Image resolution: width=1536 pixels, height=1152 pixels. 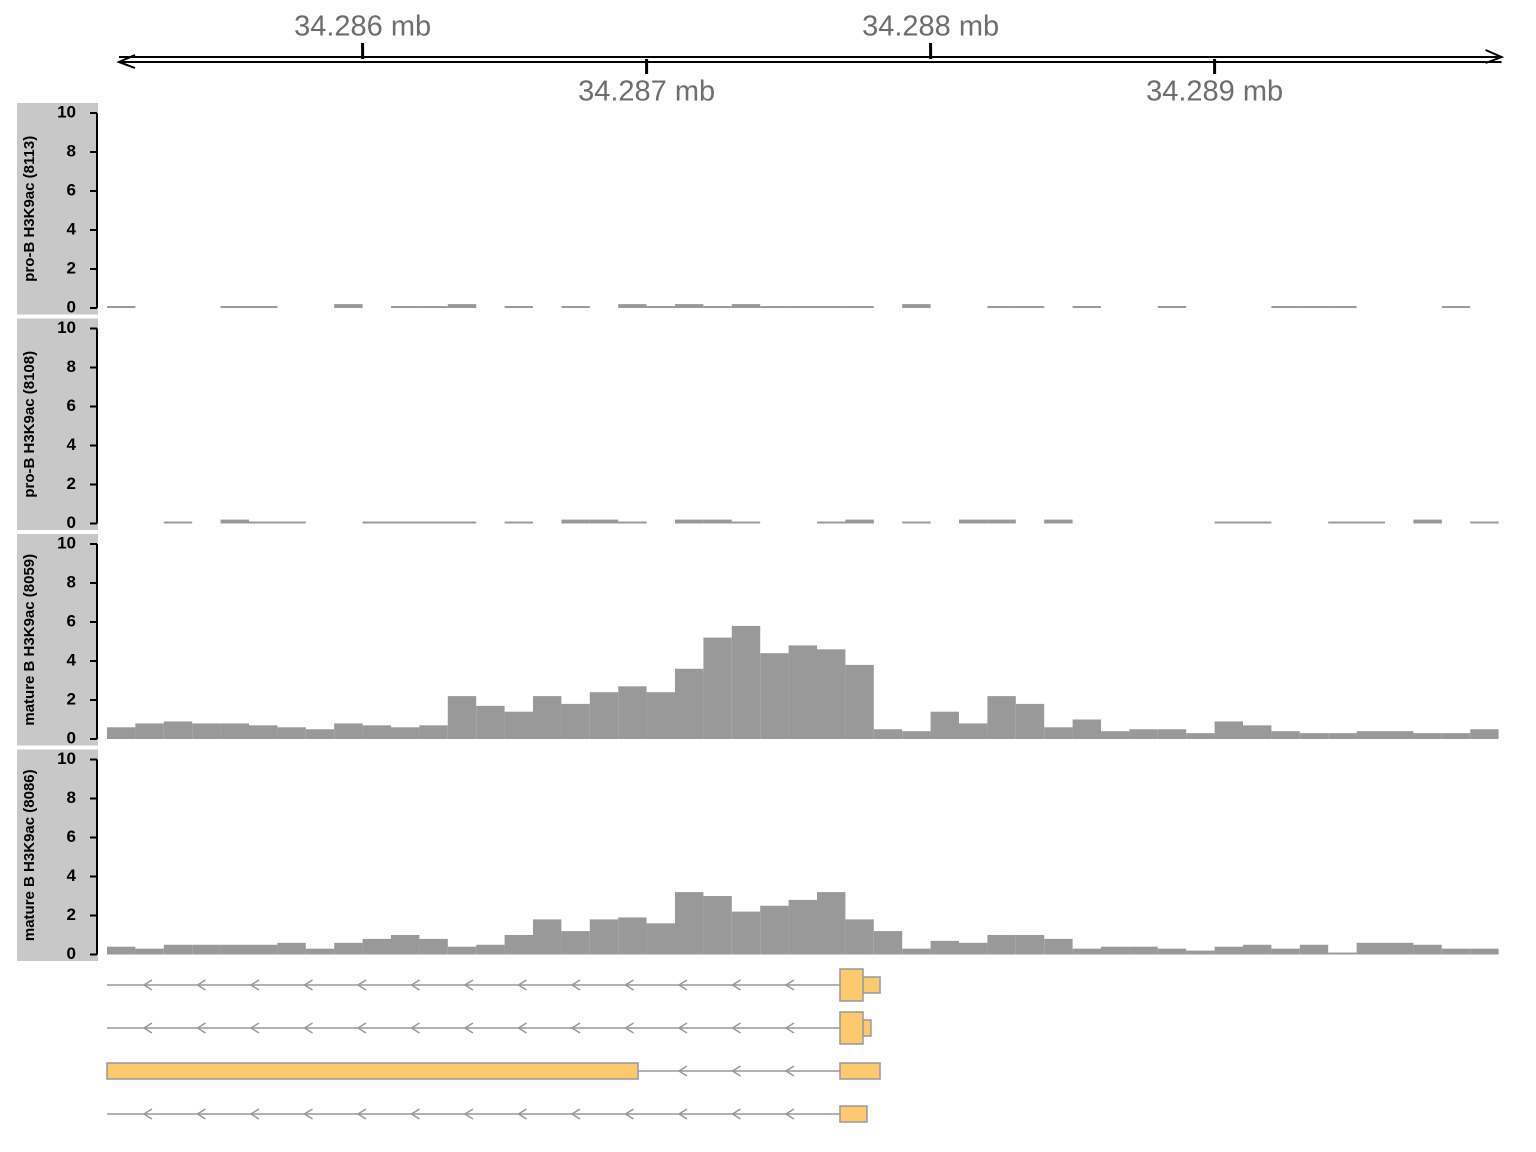 What do you see at coordinates (1214, 92) in the screenshot?
I see `axis-tick-label: 34.289 mb` at bounding box center [1214, 92].